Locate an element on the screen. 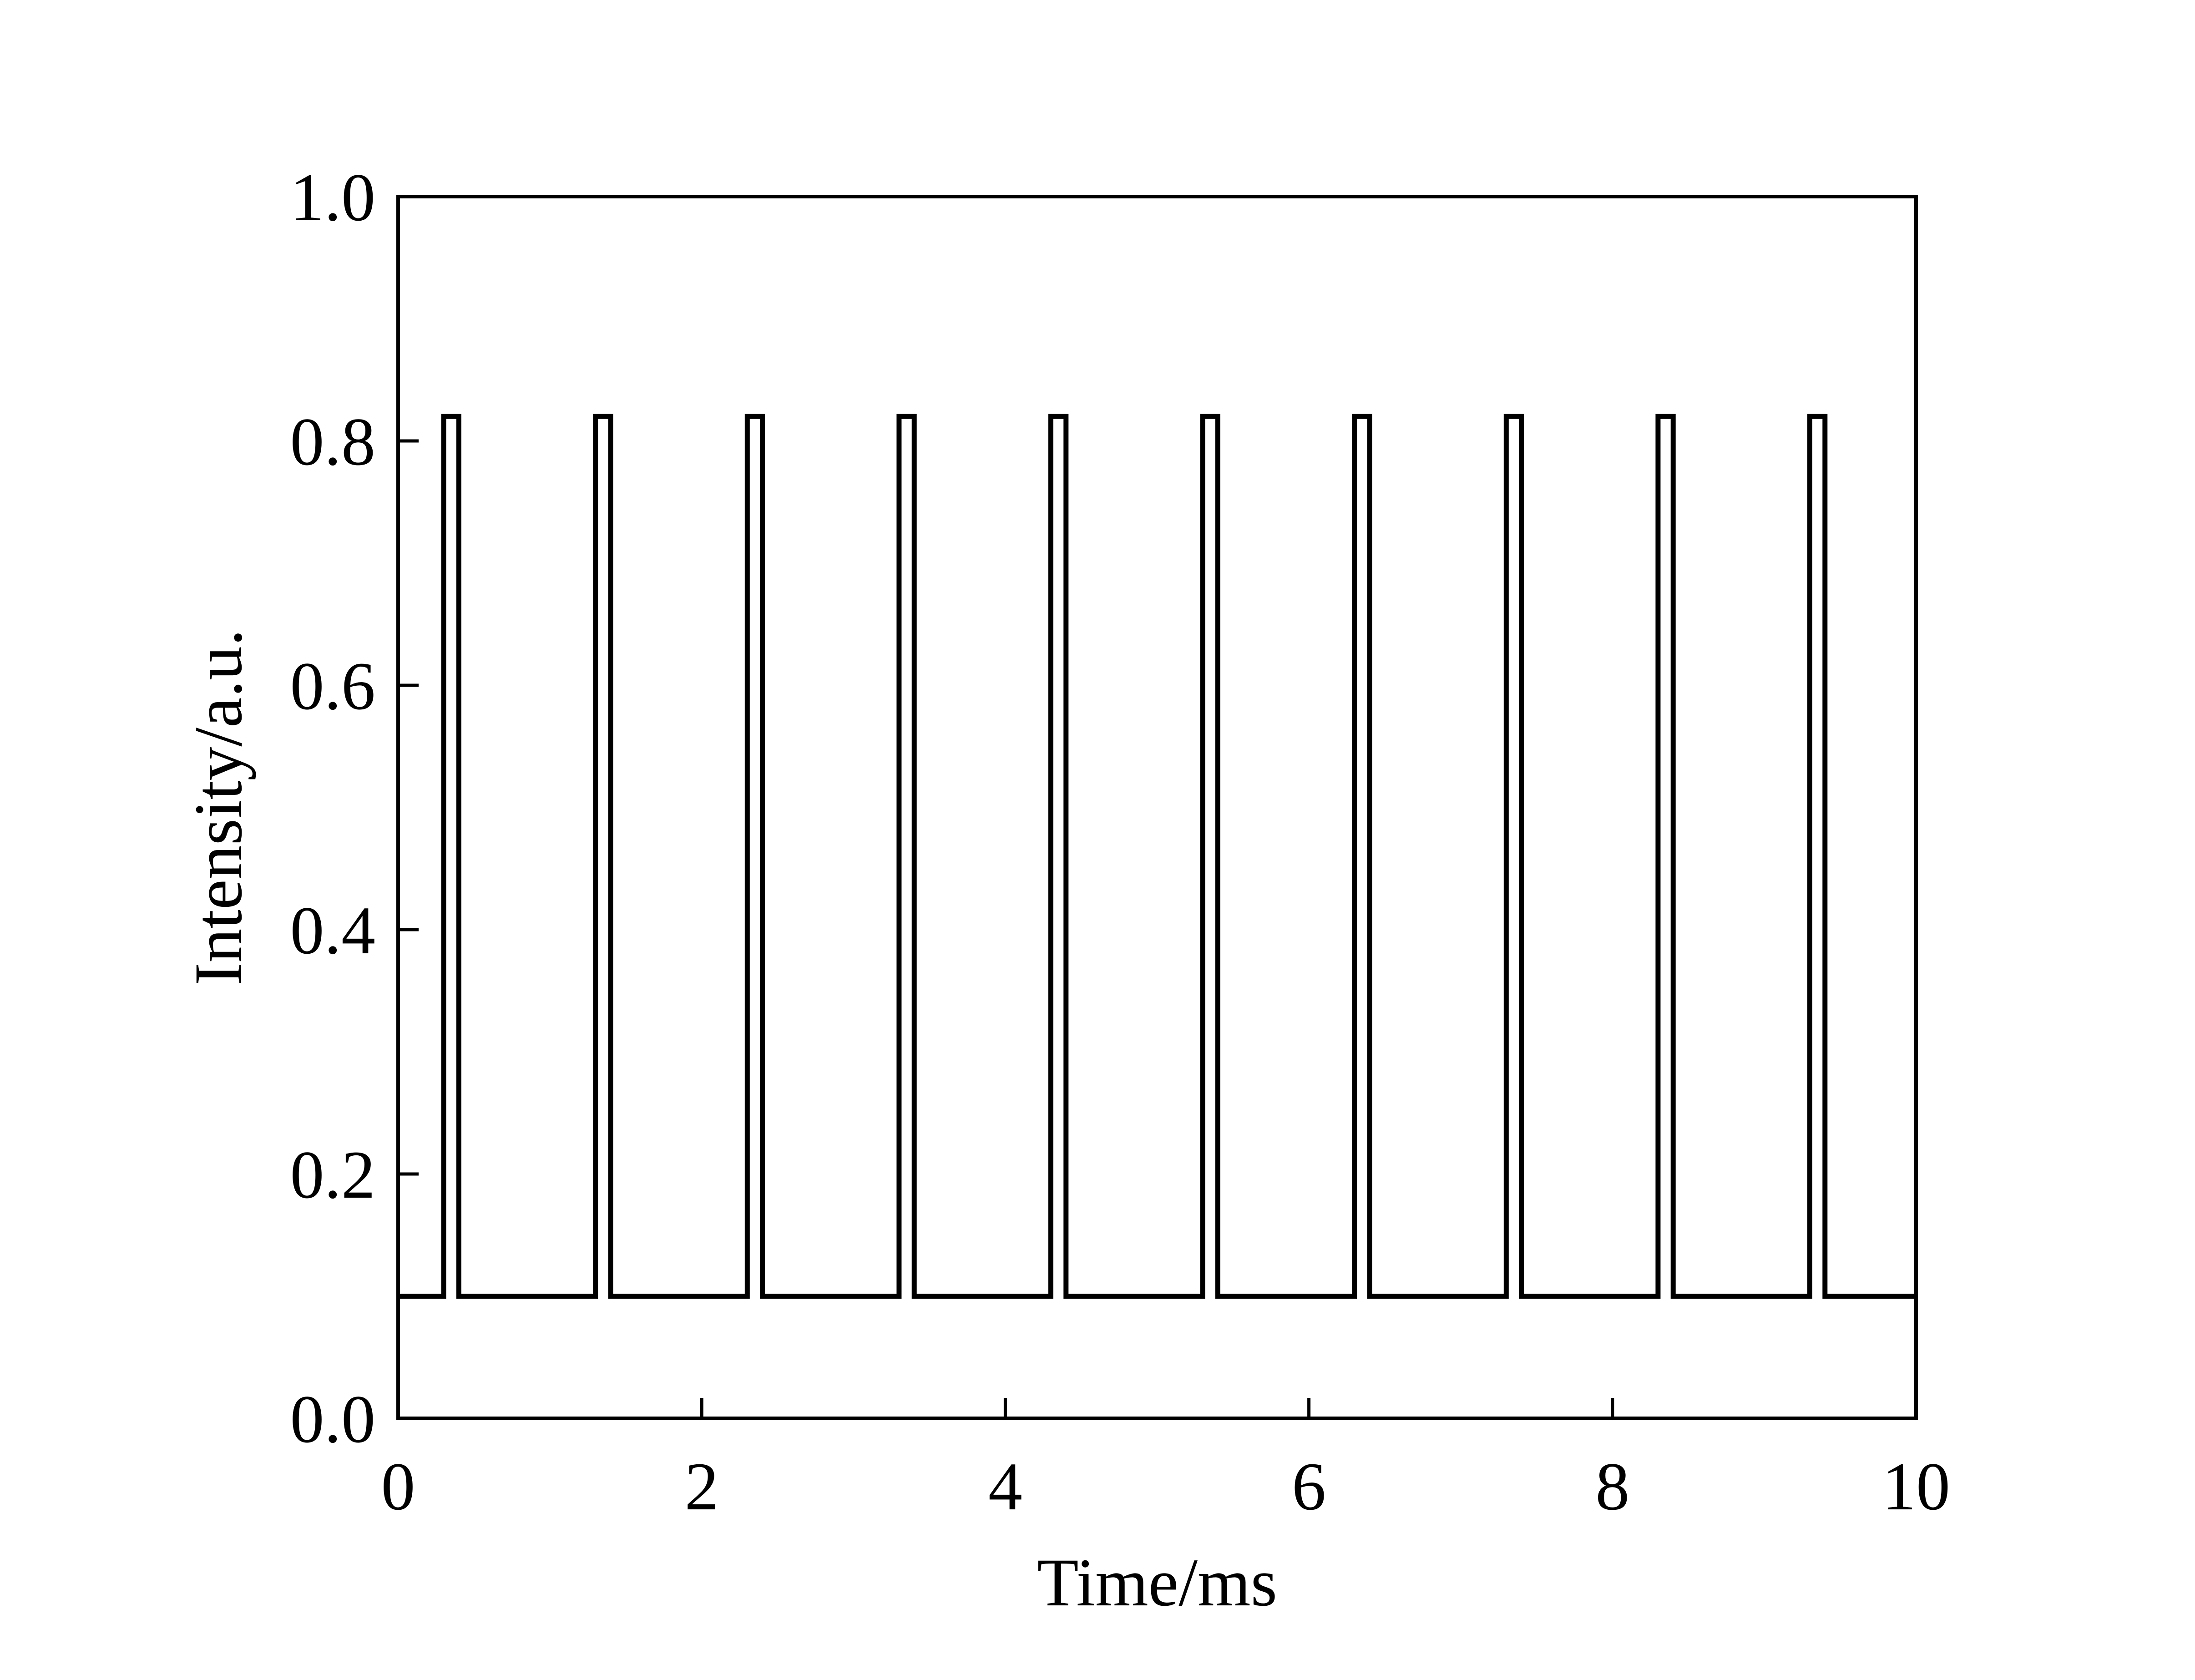  y-tick-label: 0.6 is located at coordinates (333, 686).